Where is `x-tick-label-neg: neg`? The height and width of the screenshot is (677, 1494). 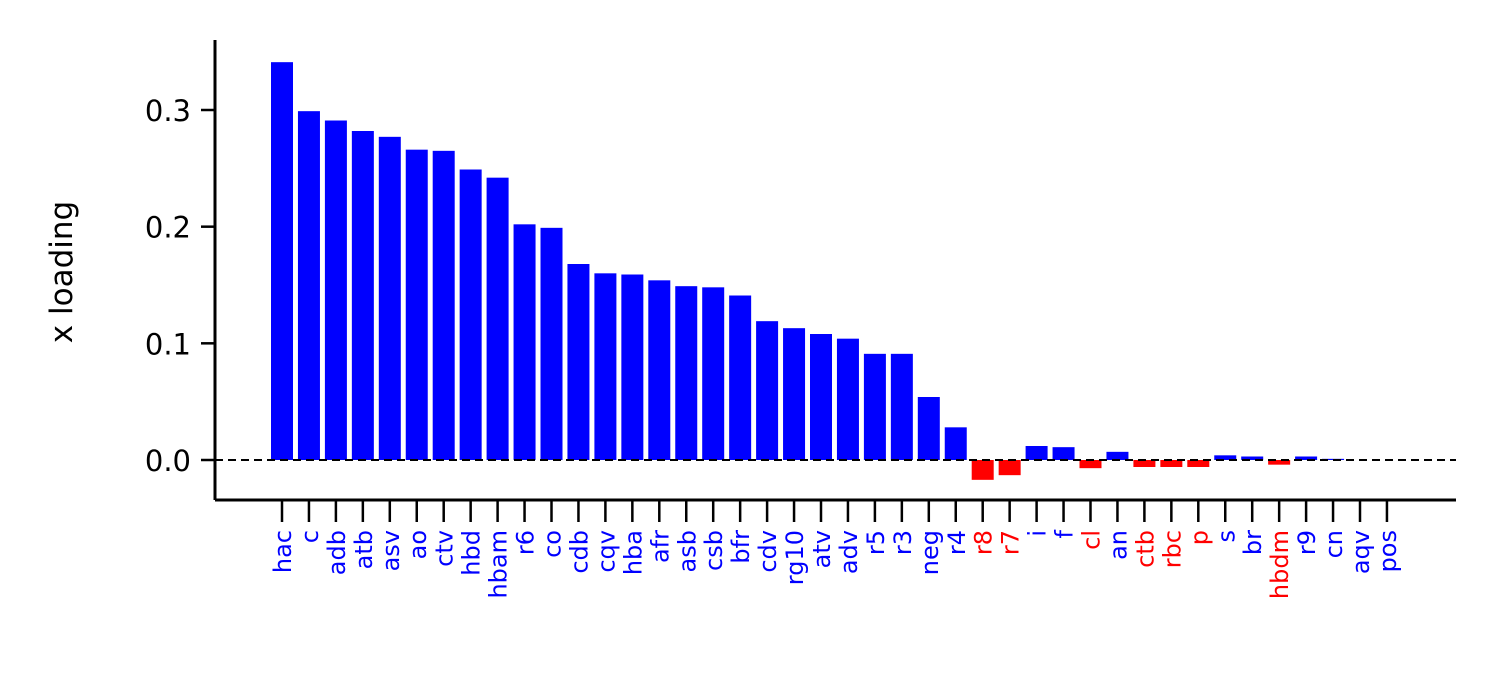
x-tick-label-neg: neg is located at coordinates (930, 552).